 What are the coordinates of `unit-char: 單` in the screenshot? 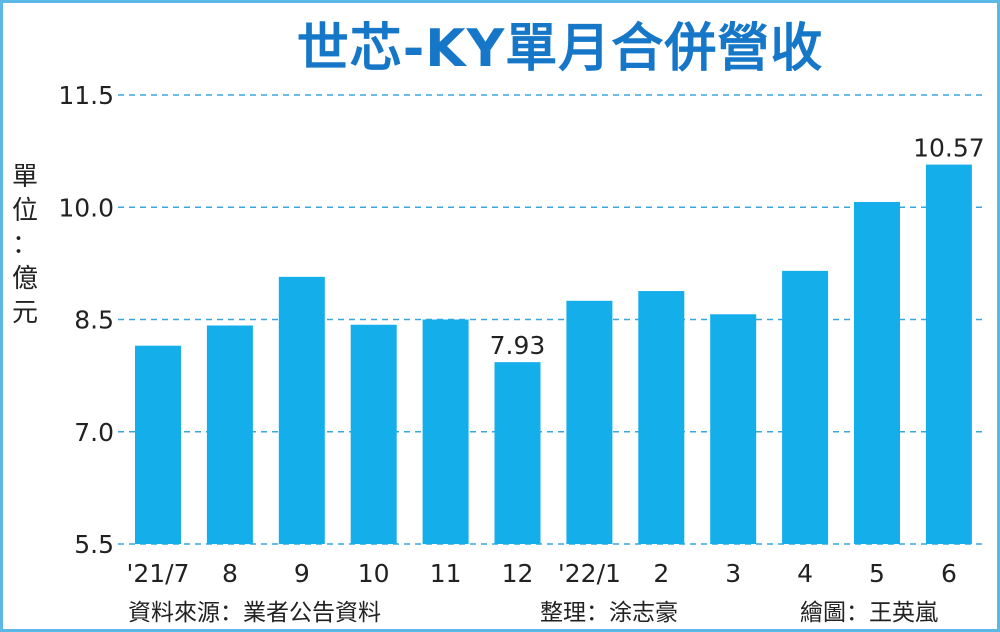 It's located at (24, 177).